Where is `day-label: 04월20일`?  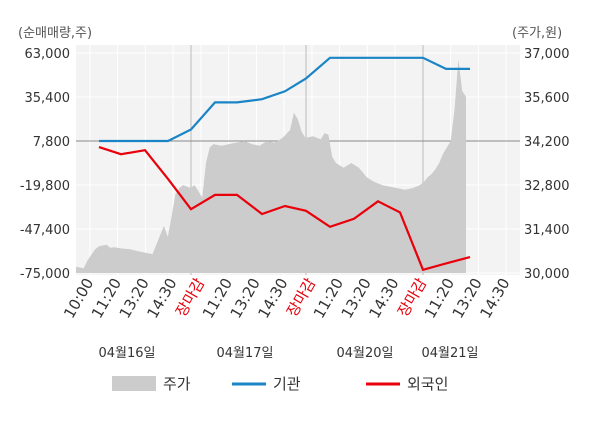 day-label: 04월20일 is located at coordinates (364, 353).